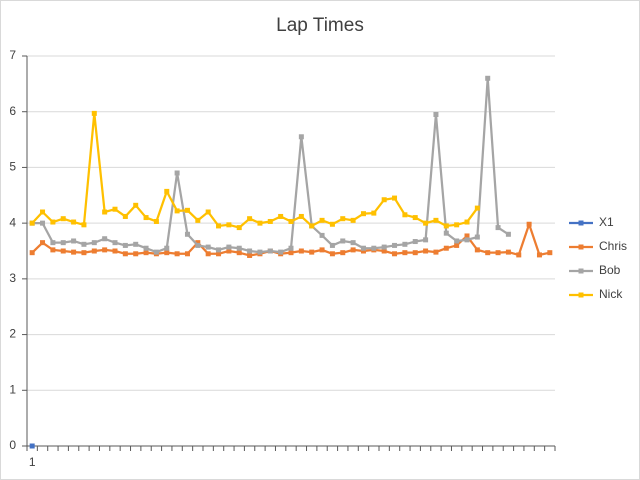 This screenshot has height=480, width=640. I want to click on y-tick-label: 5, so click(12, 167).